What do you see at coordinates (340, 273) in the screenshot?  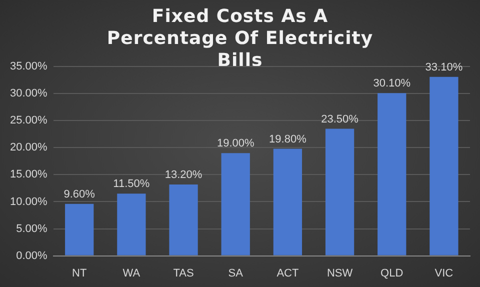 I see `x-tick-label: NSW` at bounding box center [340, 273].